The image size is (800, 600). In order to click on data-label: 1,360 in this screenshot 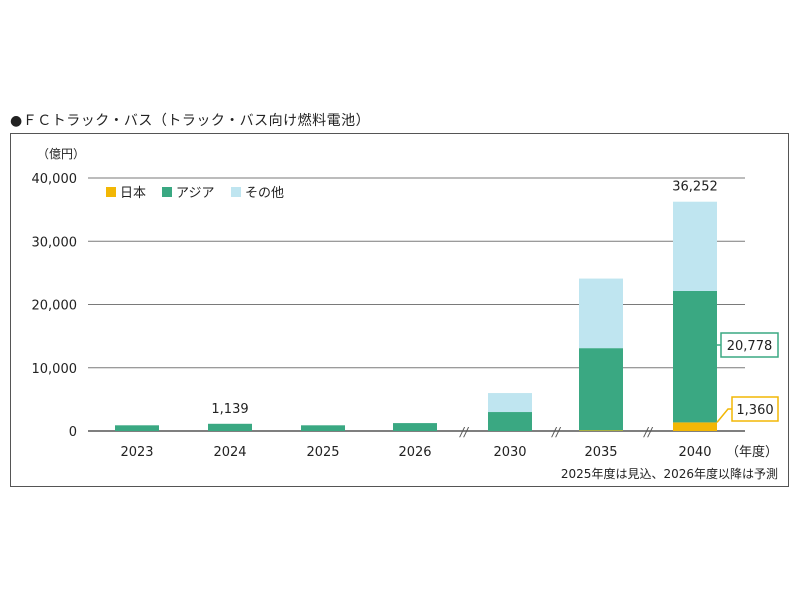, I will do `click(754, 410)`.